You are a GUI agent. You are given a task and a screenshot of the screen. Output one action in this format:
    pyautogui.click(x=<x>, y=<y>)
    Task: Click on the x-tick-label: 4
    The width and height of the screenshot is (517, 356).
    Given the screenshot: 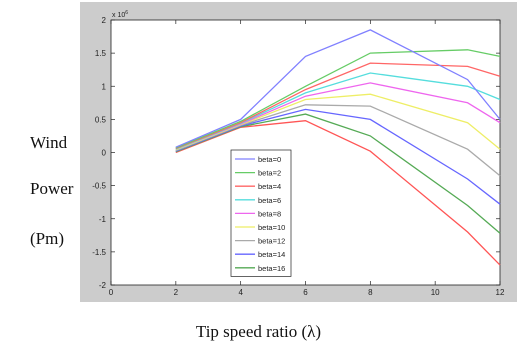 What is the action you would take?
    pyautogui.click(x=240, y=292)
    